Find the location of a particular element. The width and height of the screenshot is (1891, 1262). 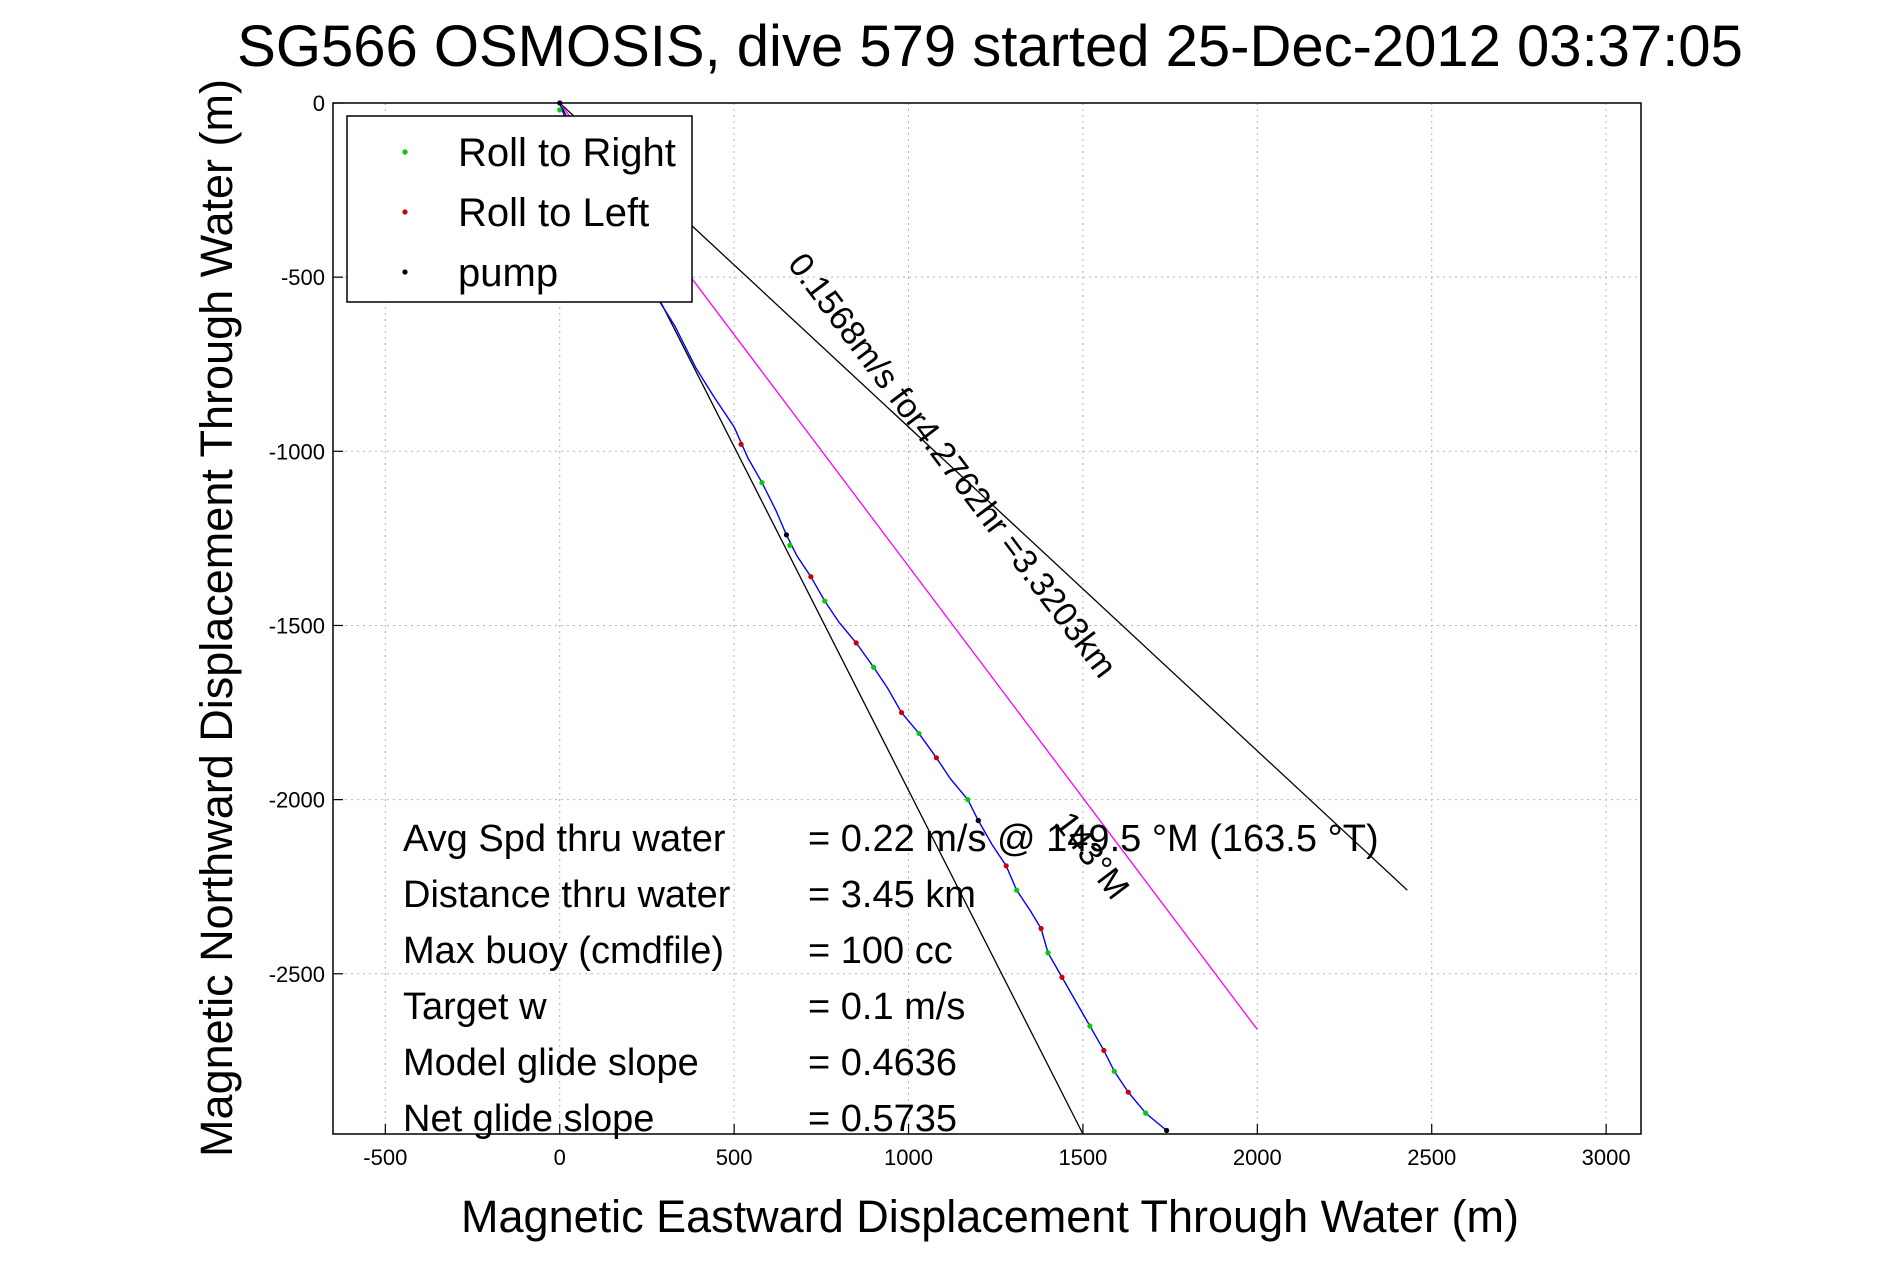

stat-value: = 3.45 km is located at coordinates (892, 895).